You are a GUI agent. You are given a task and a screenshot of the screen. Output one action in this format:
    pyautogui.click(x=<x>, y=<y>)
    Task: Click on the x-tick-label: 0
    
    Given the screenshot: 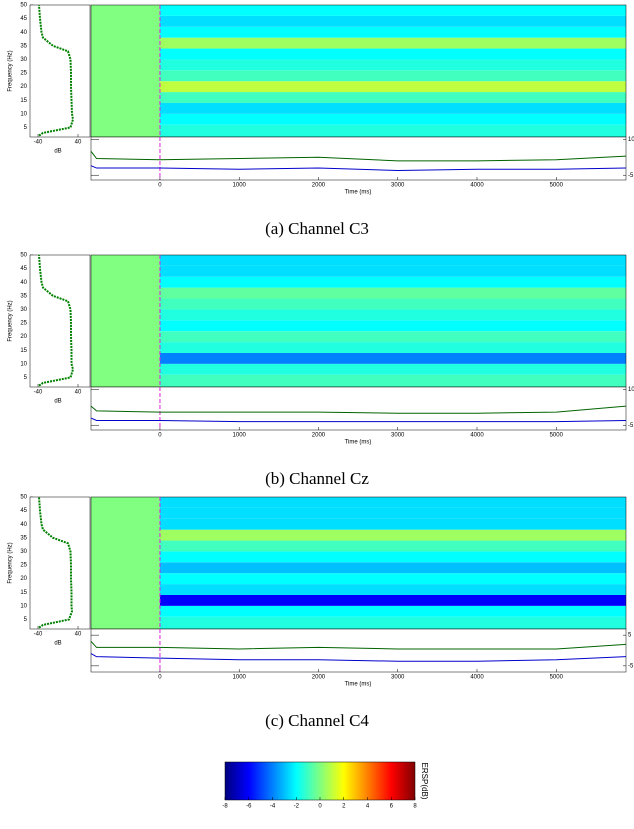 What is the action you would take?
    pyautogui.click(x=160, y=436)
    